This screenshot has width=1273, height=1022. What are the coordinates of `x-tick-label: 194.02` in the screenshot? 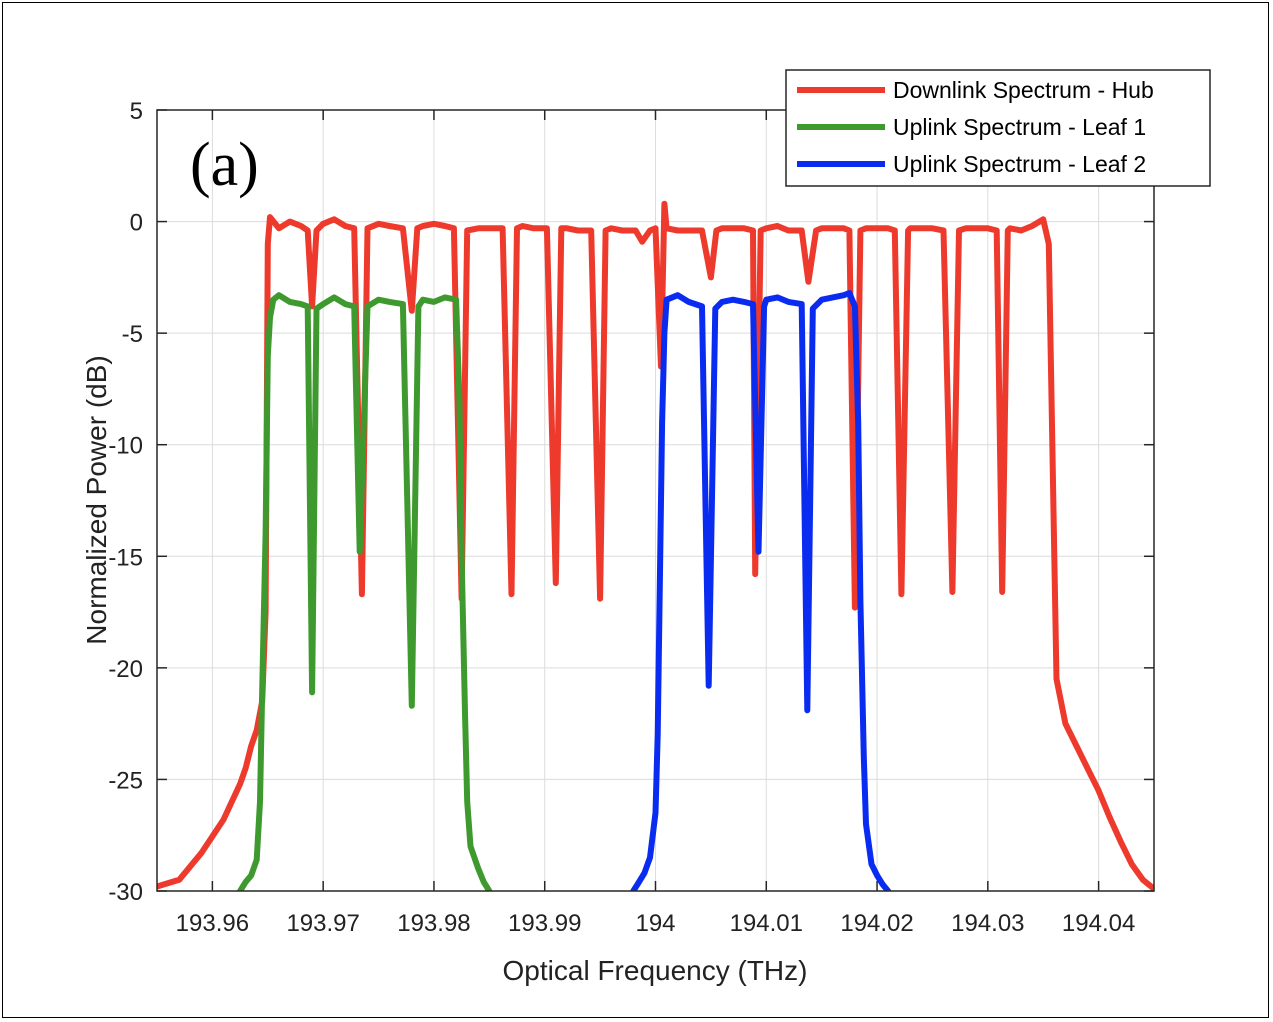 It's located at (876, 923).